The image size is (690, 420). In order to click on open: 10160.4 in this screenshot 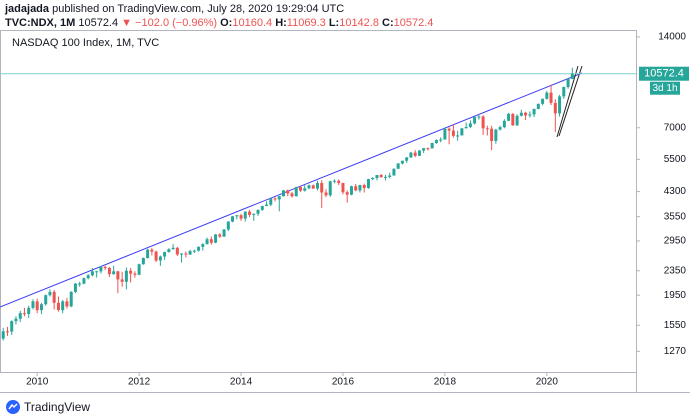, I will do `click(252, 23)`.